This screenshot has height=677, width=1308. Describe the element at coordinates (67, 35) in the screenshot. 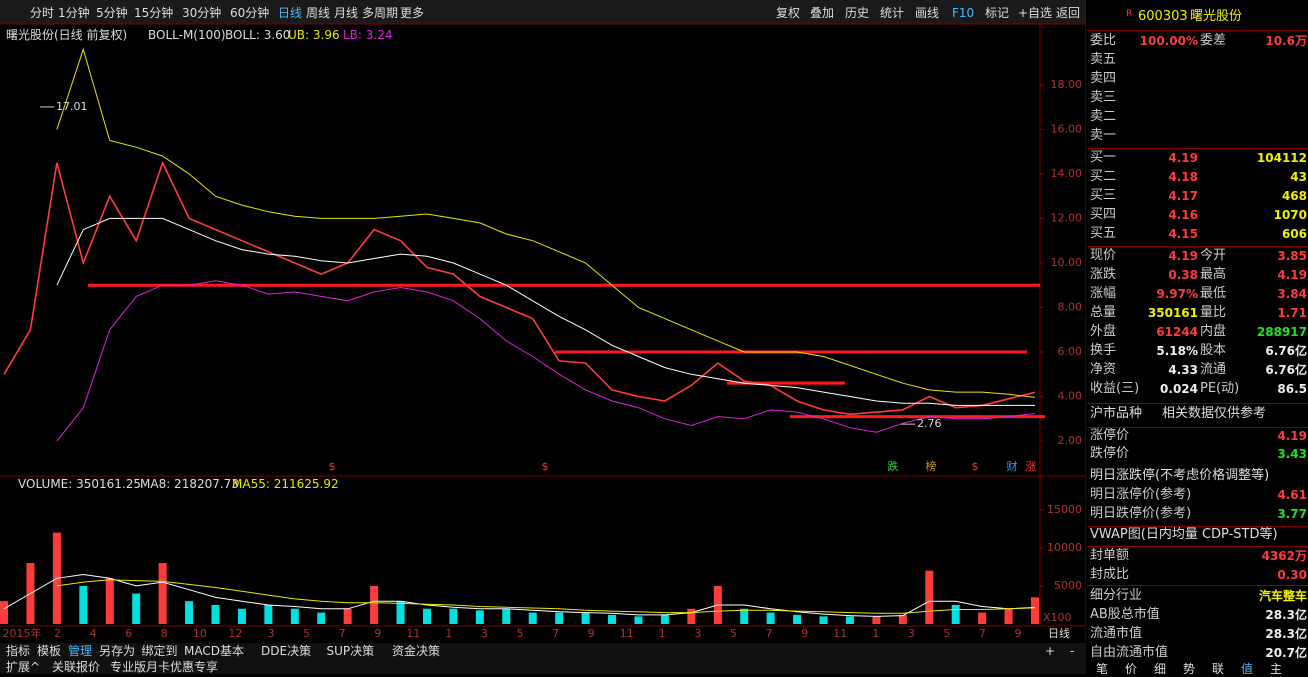

I see `chart-title: 曙光股份(日线 前复权)` at that location.